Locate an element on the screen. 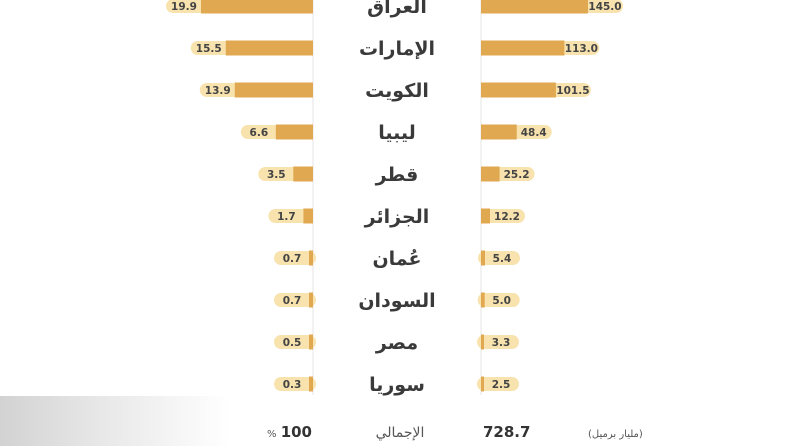 Image resolution: width=792 pixels, height=446 pixels. country-label: الكويت is located at coordinates (397, 91).